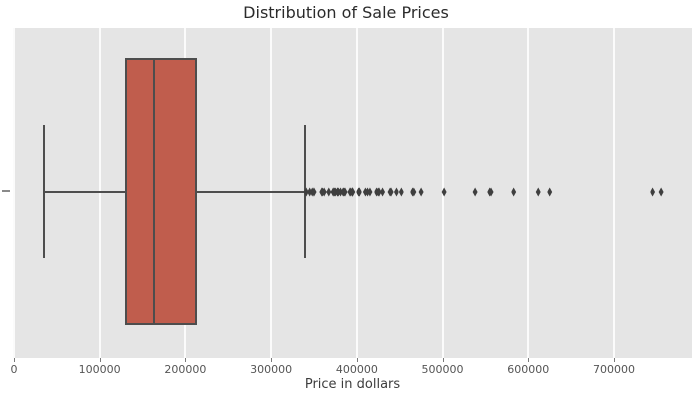  What do you see at coordinates (352, 384) in the screenshot?
I see `x-axis-label: Price in dollars` at bounding box center [352, 384].